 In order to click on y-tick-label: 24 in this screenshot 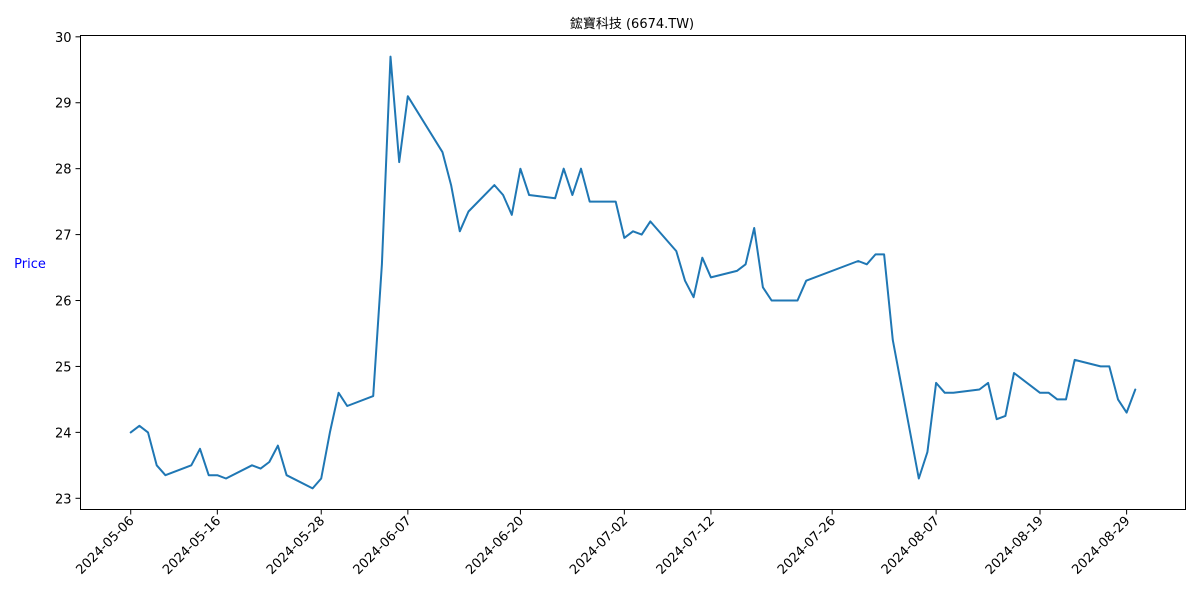, I will do `click(63, 433)`.